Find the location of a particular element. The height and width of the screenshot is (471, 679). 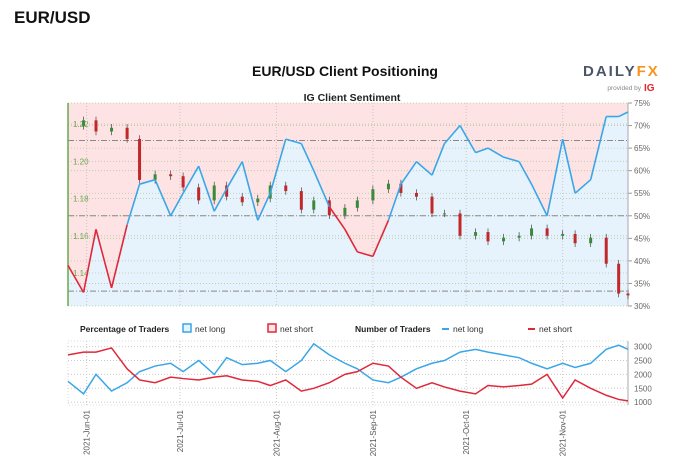

traders-tick-label: 3000 is located at coordinates (643, 347).